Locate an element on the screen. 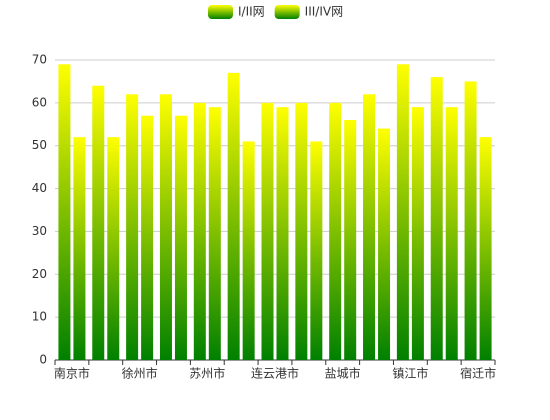 The image size is (550, 420). y-tick-label: 70 is located at coordinates (39, 60).